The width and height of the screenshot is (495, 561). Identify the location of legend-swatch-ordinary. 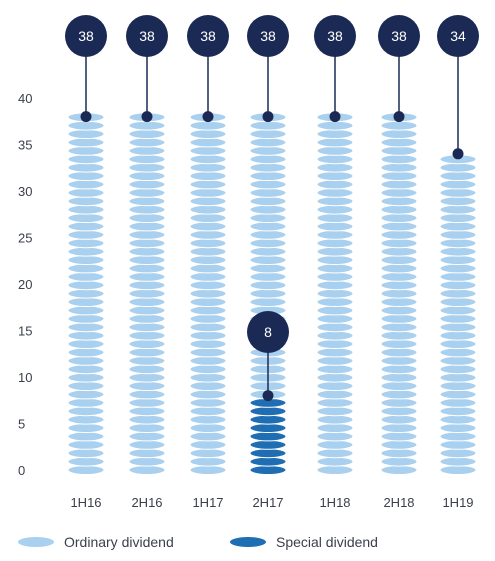
(36, 542).